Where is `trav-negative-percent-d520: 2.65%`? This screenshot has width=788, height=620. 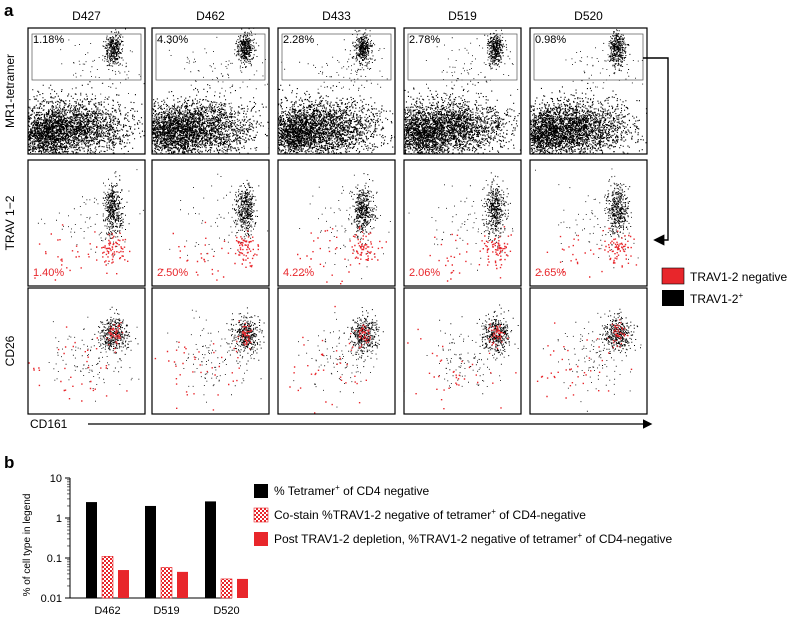 trav-negative-percent-d520: 2.65% is located at coordinates (550, 273).